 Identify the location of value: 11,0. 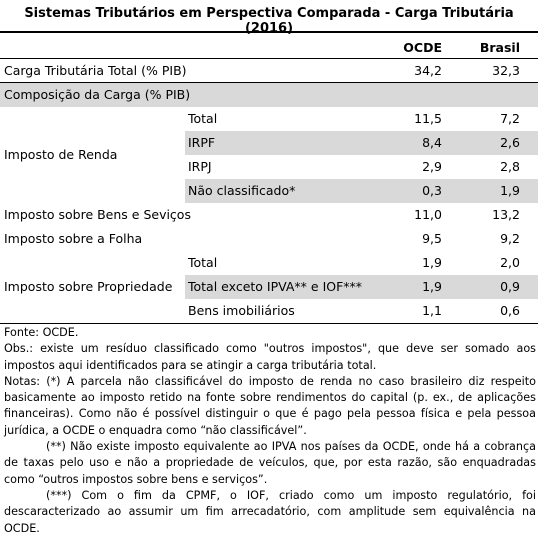
(428, 214).